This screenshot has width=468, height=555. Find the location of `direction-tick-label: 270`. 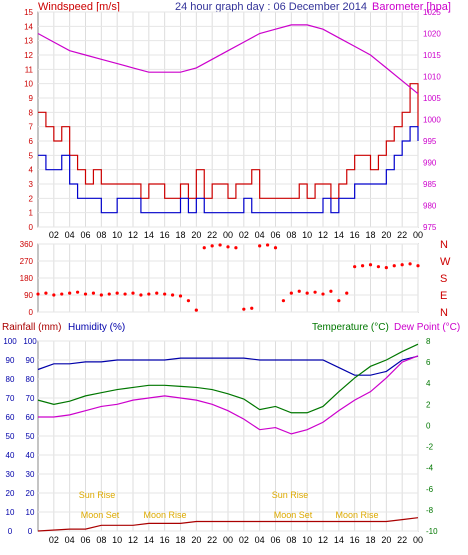

direction-tick-label: 270 is located at coordinates (27, 261).